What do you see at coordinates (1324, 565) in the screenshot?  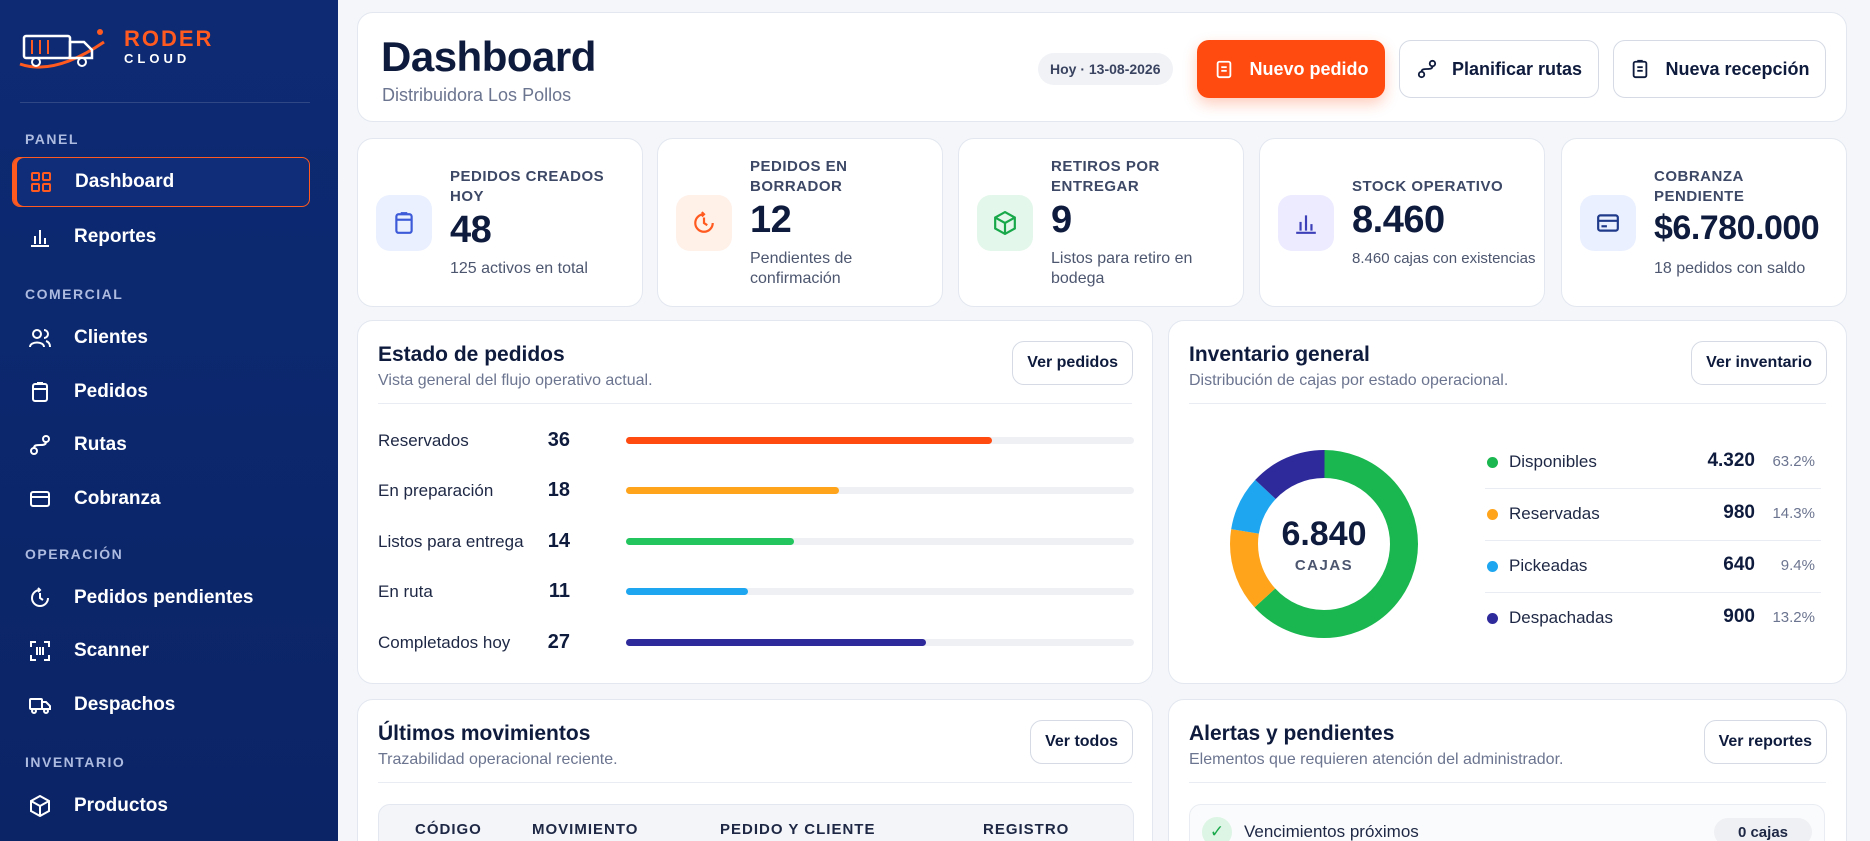 I see `donut-total-label: CAJAS` at bounding box center [1324, 565].